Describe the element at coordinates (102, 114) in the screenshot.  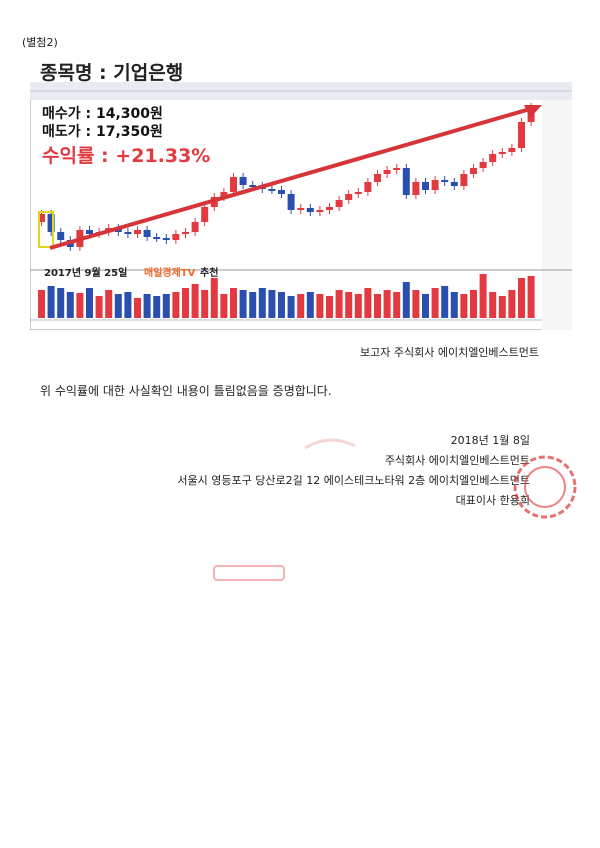
I see `buy-price: 매수가 : 14,300원` at that location.